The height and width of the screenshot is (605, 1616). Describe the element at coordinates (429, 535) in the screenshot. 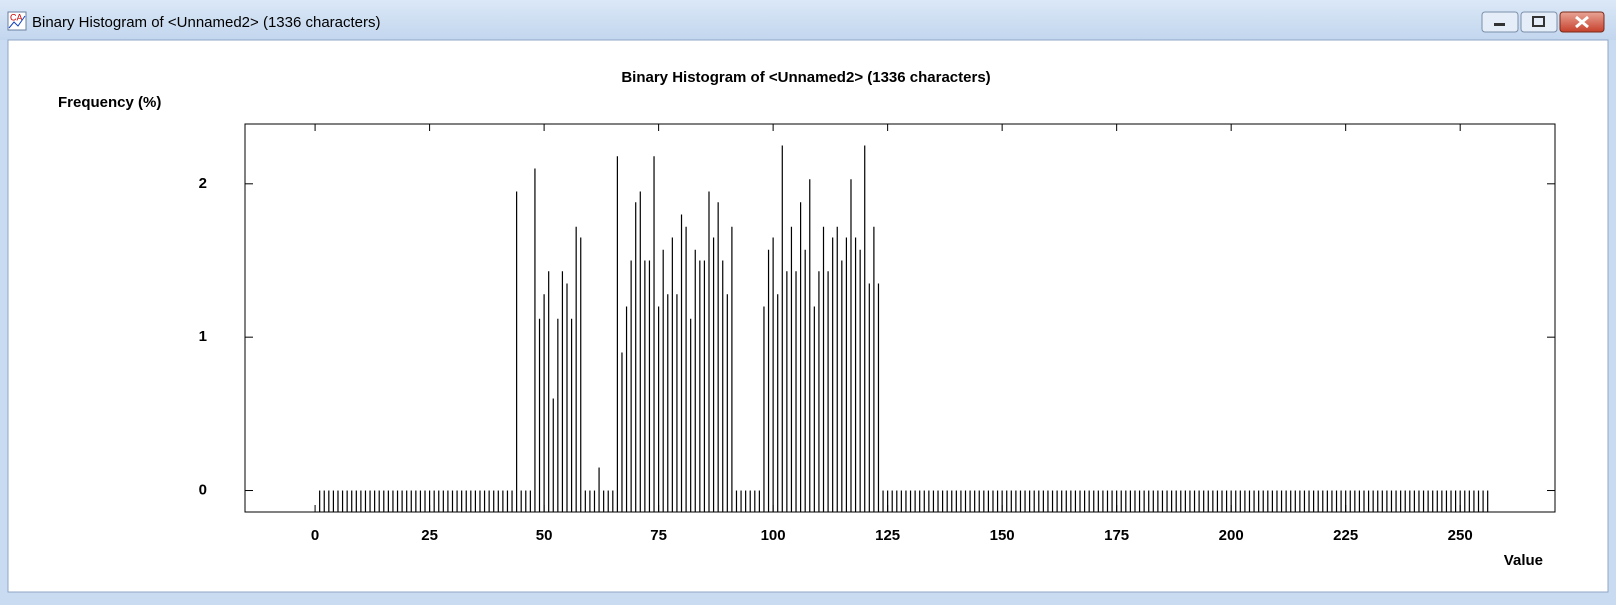

I see `x-tick-label: 25` at that location.